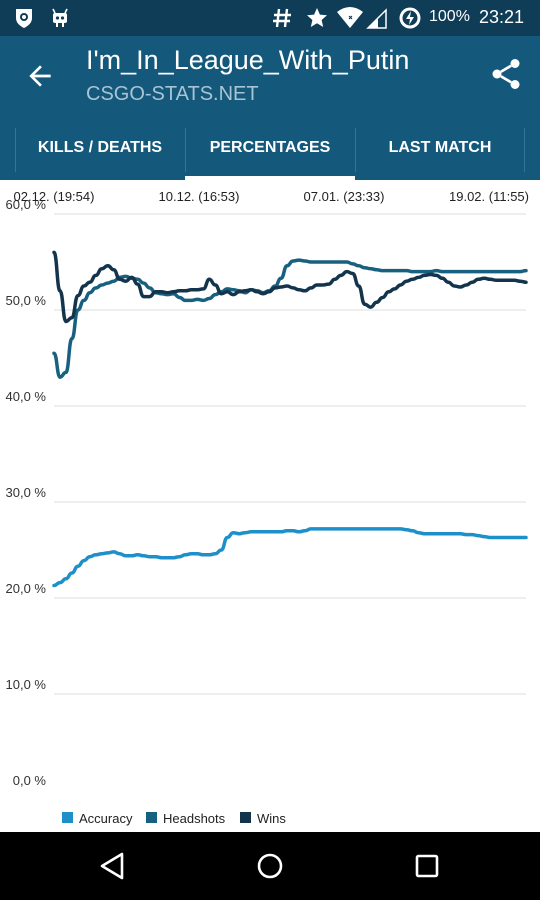 The width and height of the screenshot is (540, 900). What do you see at coordinates (270, 147) in the screenshot?
I see `tab-percentages: PERCENTAGES` at bounding box center [270, 147].